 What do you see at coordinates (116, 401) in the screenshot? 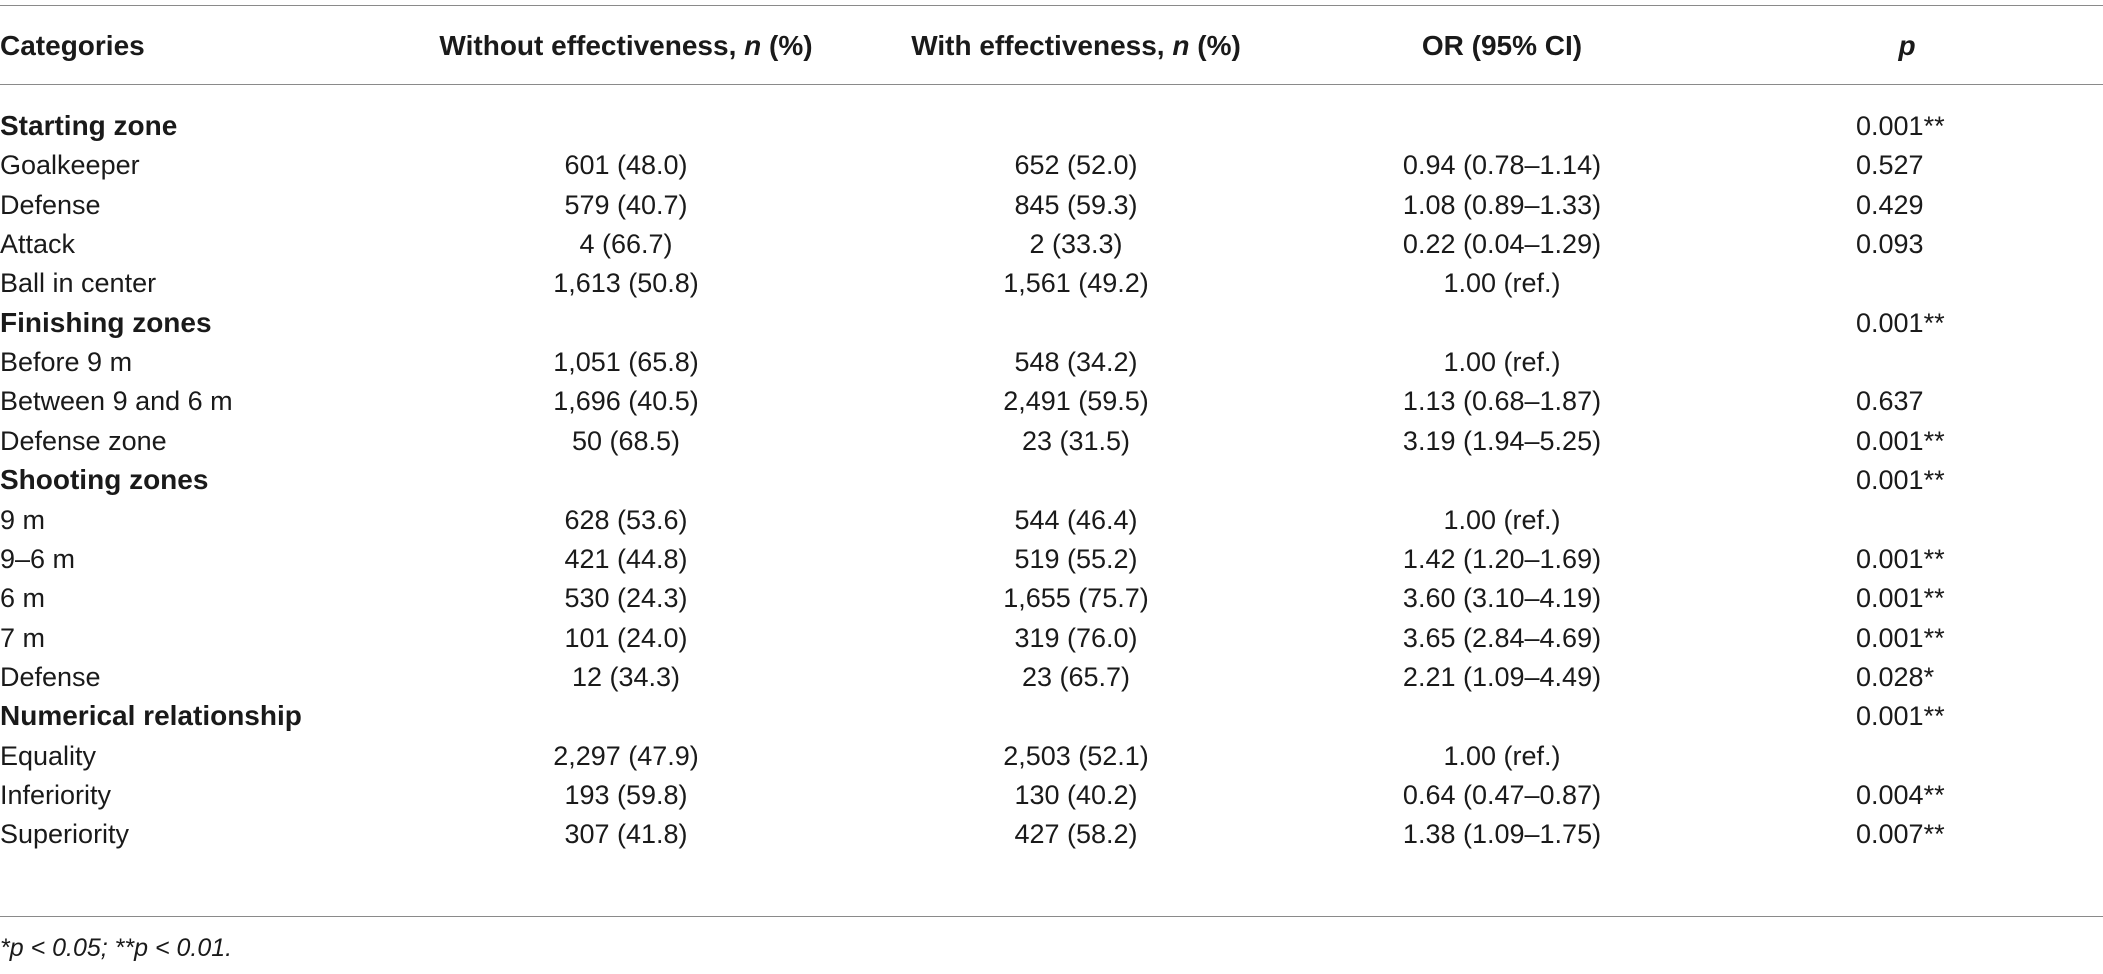
I see `row-label: Between 9 and 6 m` at bounding box center [116, 401].